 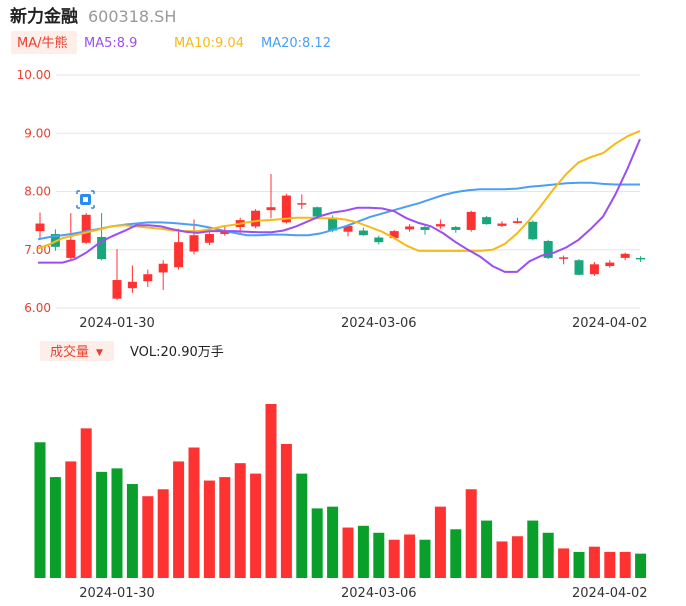 What do you see at coordinates (296, 43) in the screenshot?
I see `ma20-legend: MA20:8.12` at bounding box center [296, 43].